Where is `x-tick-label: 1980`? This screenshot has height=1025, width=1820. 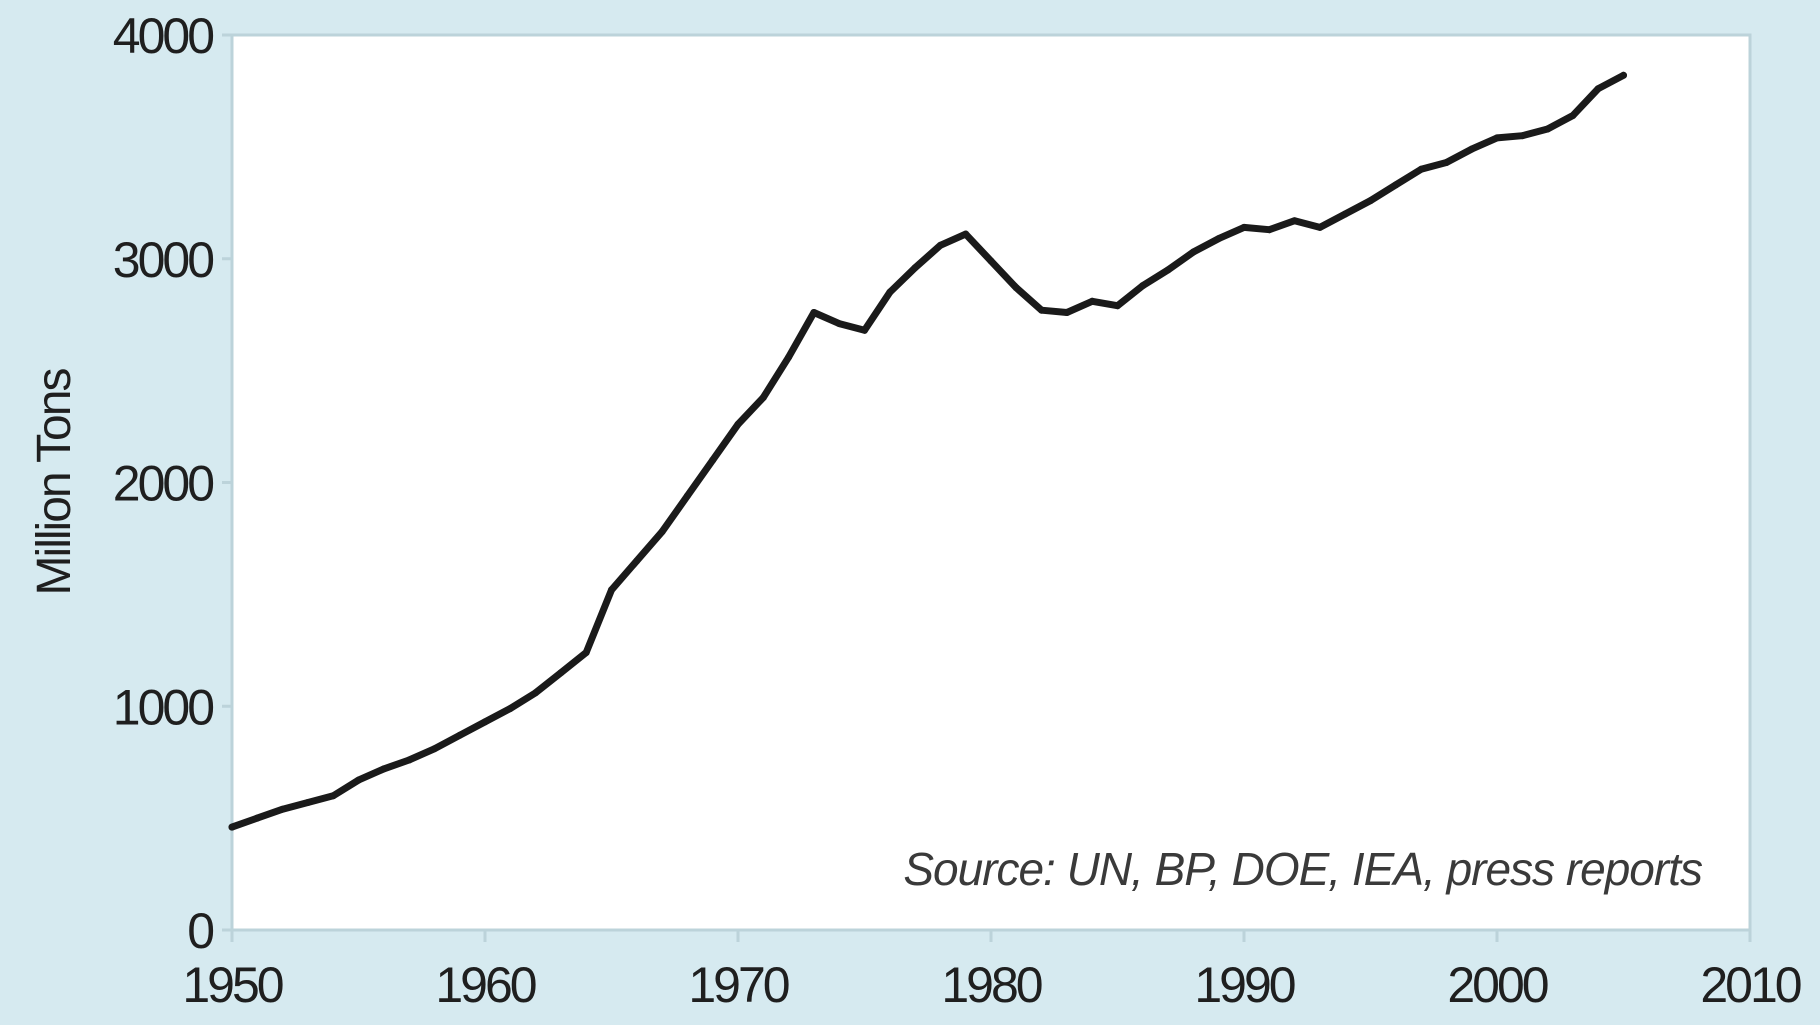
x-tick-label: 1980 is located at coordinates (991, 985).